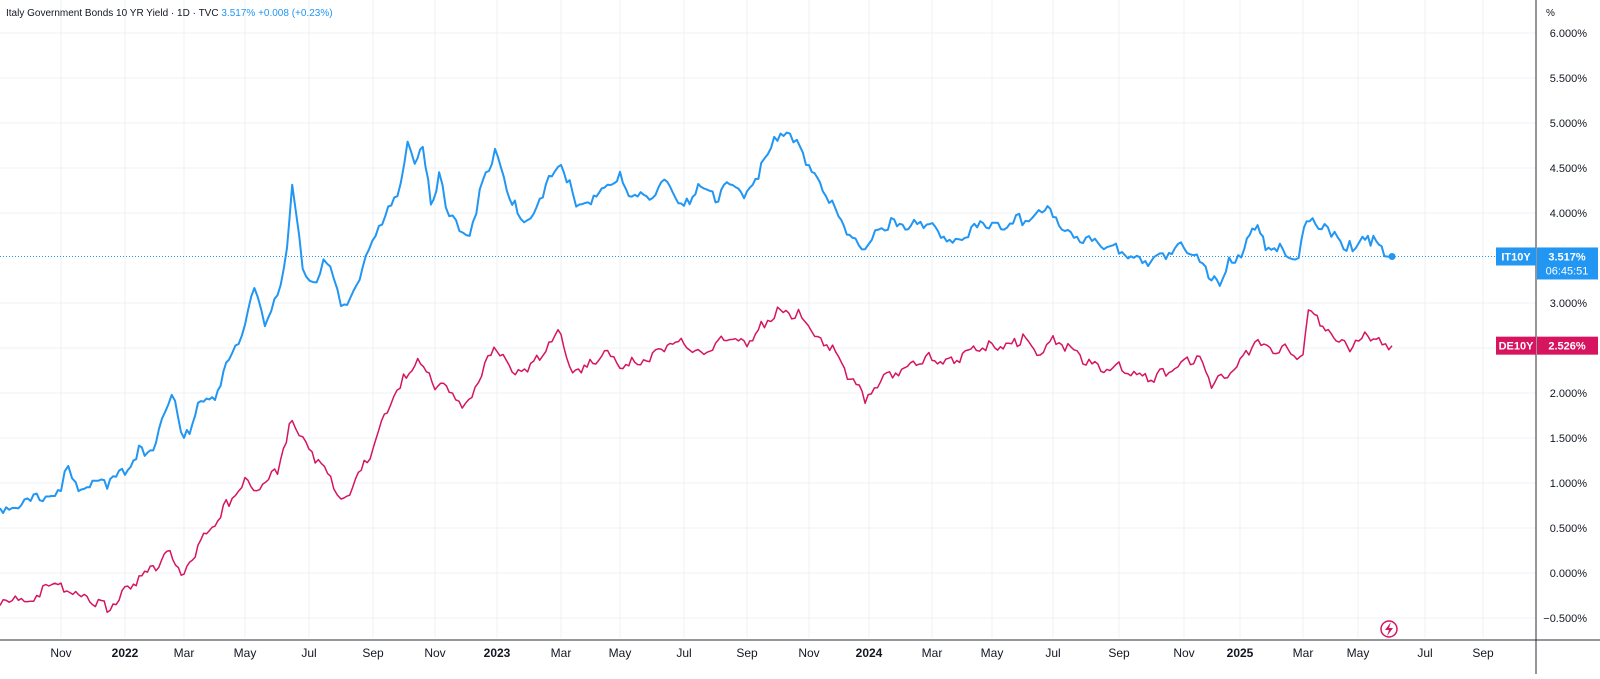 The image size is (1600, 679). What do you see at coordinates (1569, 34) in the screenshot?
I see `y-tick-label: 6.000%` at bounding box center [1569, 34].